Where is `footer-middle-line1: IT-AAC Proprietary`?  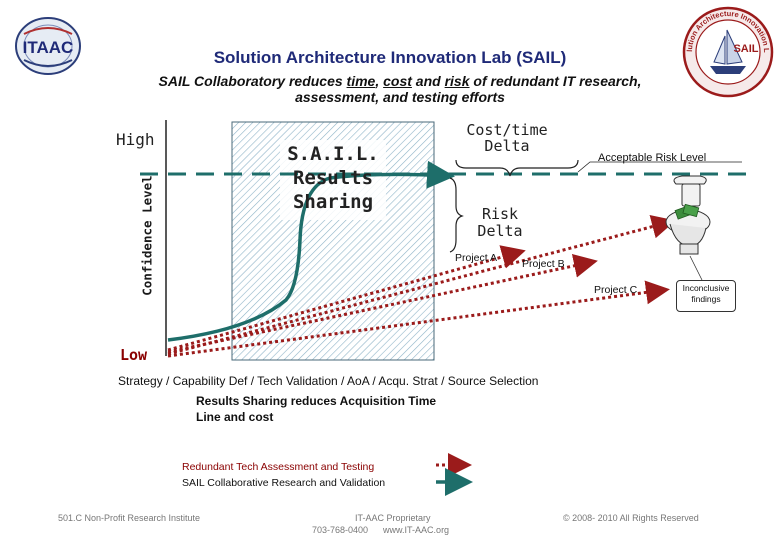
footer-middle-line1: IT-AAC Proprietary is located at coordinates (393, 518).